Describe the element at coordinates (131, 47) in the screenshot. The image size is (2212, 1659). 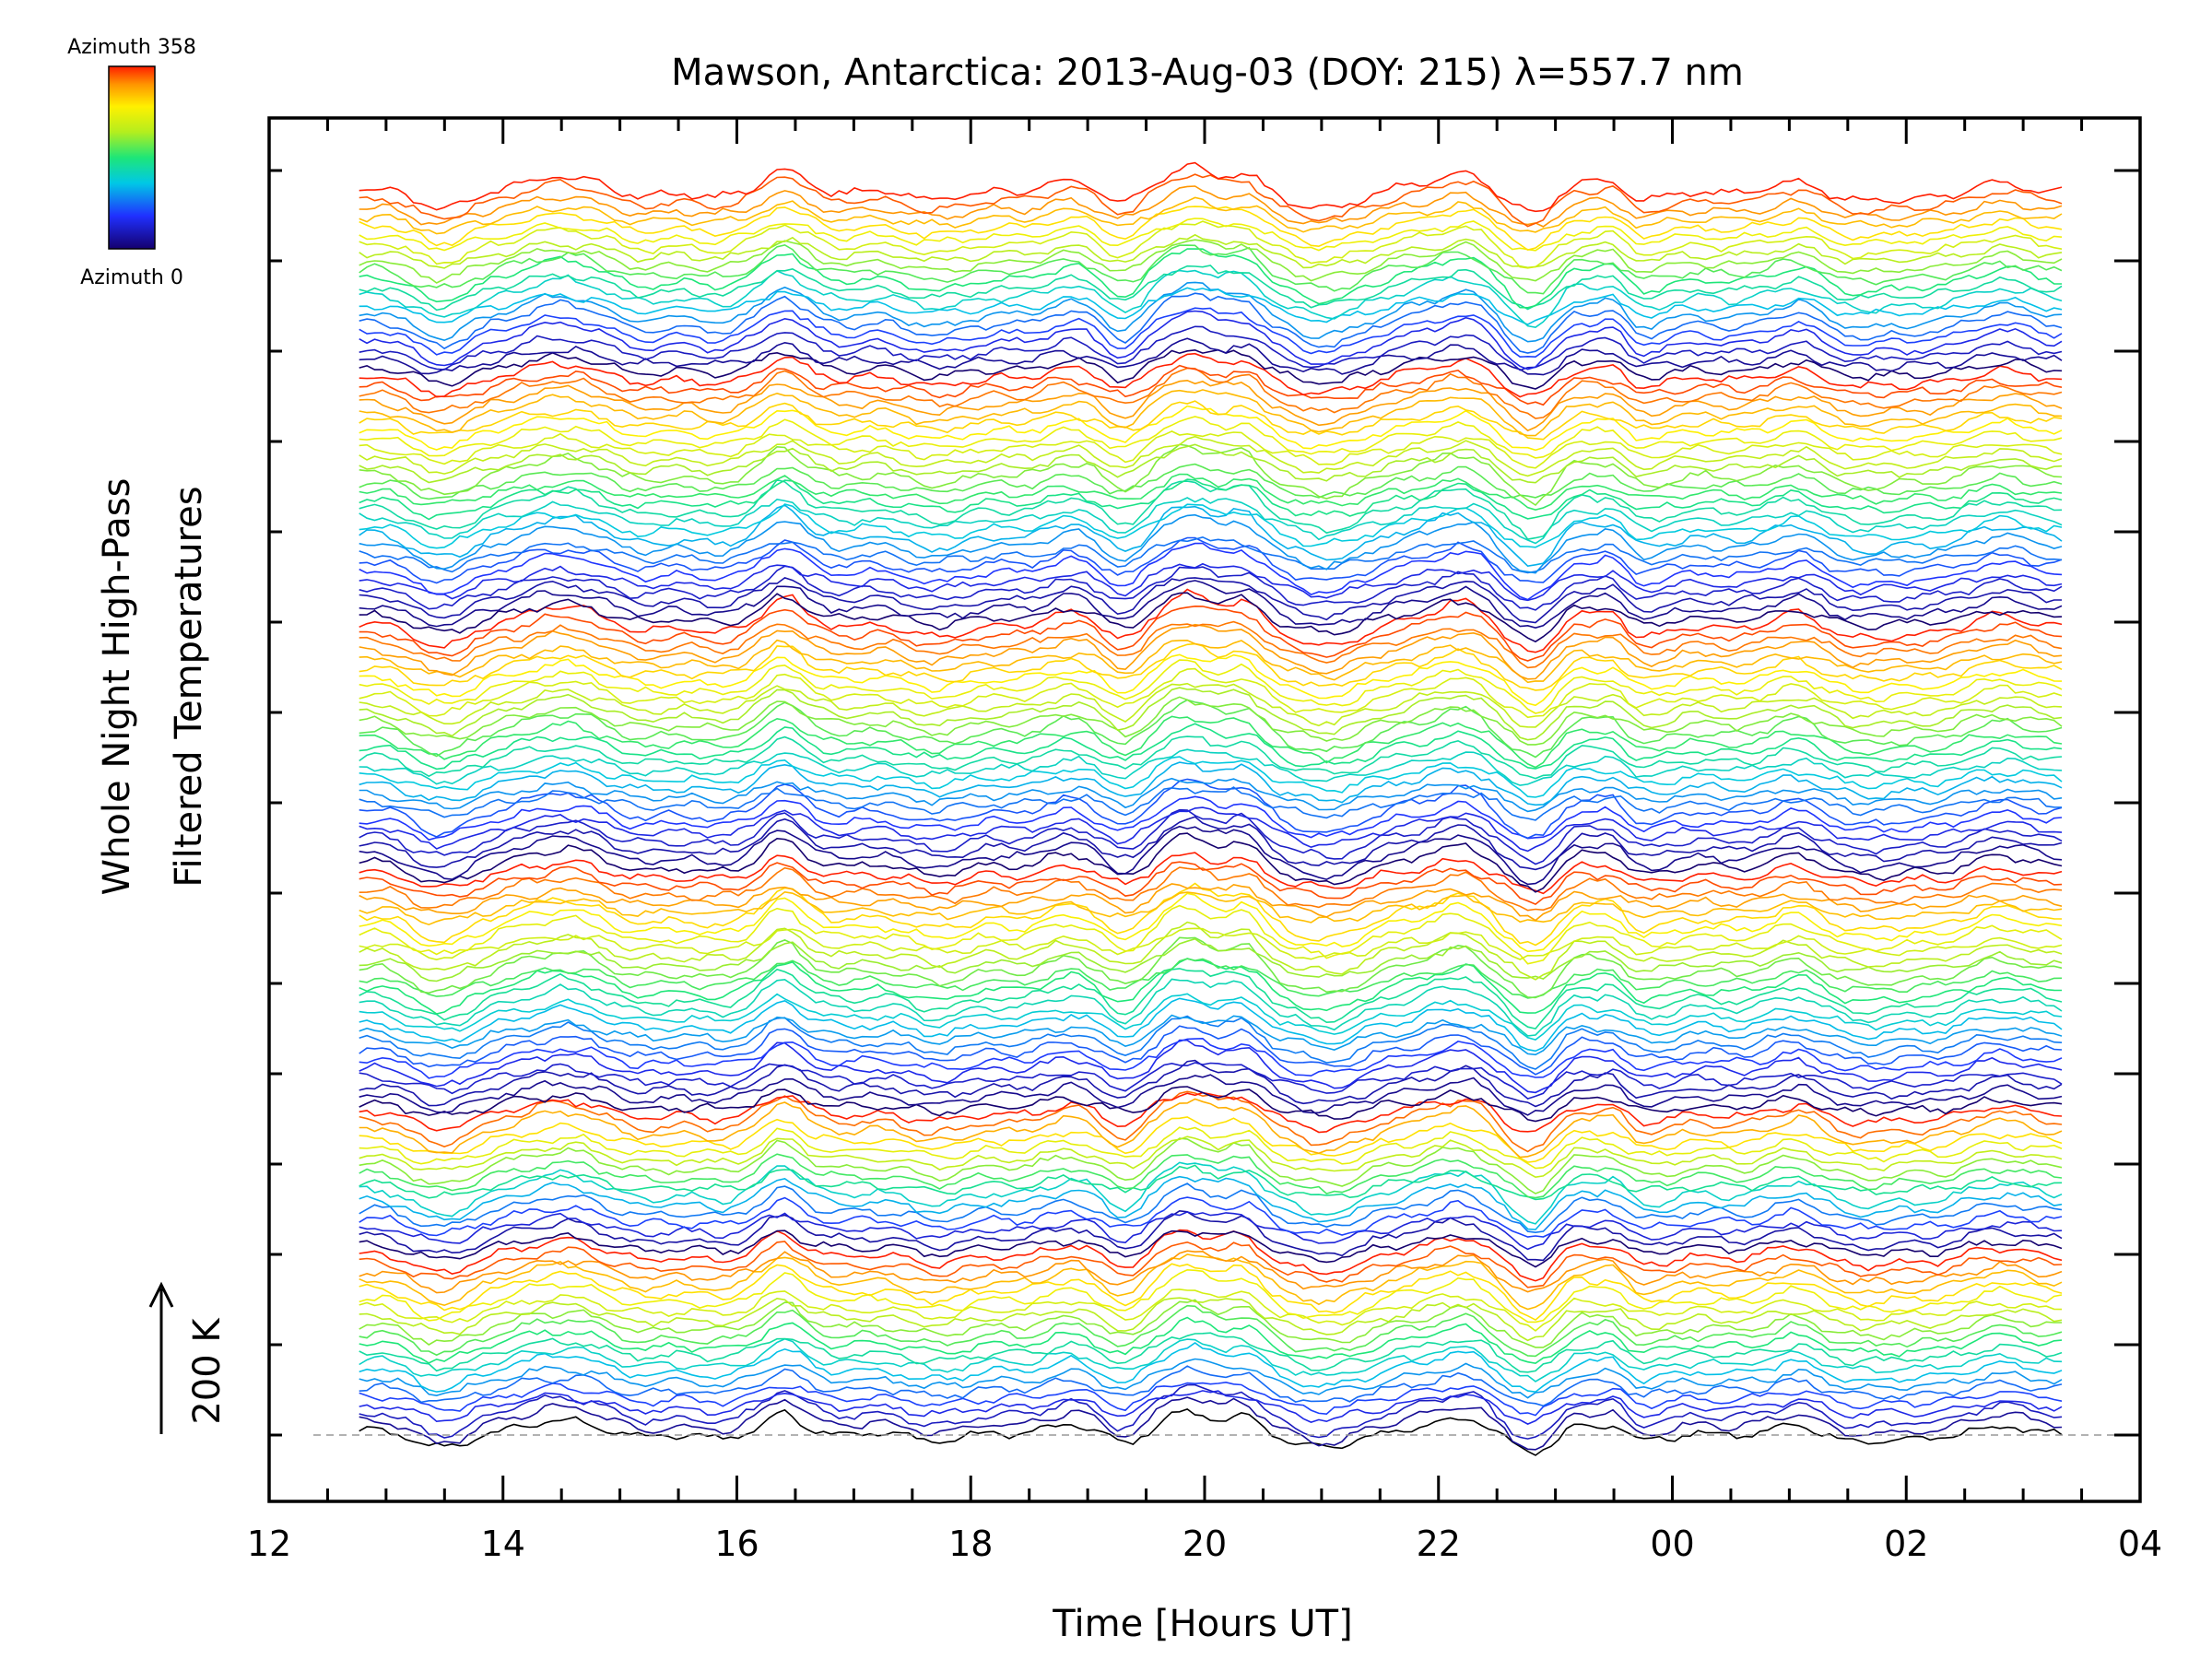
I see `colorbar-top-label: Azimuth 358` at that location.